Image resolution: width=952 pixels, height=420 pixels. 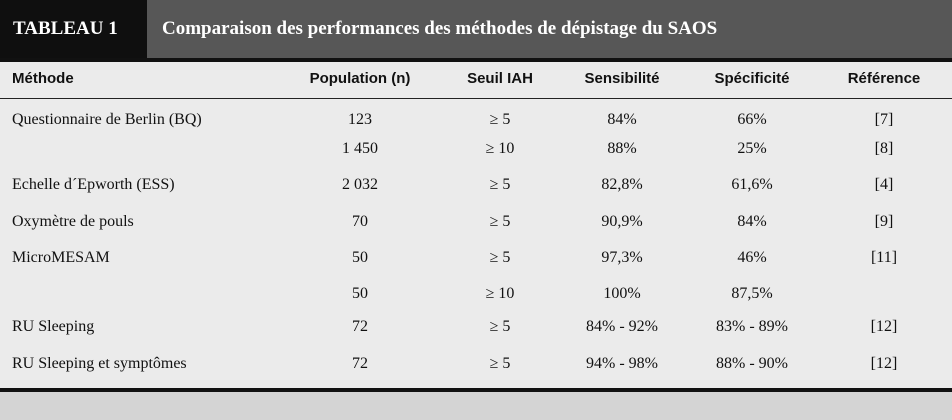 I want to click on cell-reference: [4], so click(x=884, y=184).